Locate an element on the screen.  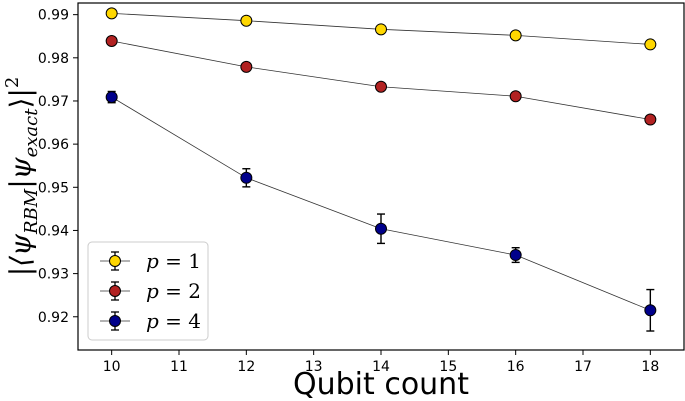
legend-frame is located at coordinates (148, 291).